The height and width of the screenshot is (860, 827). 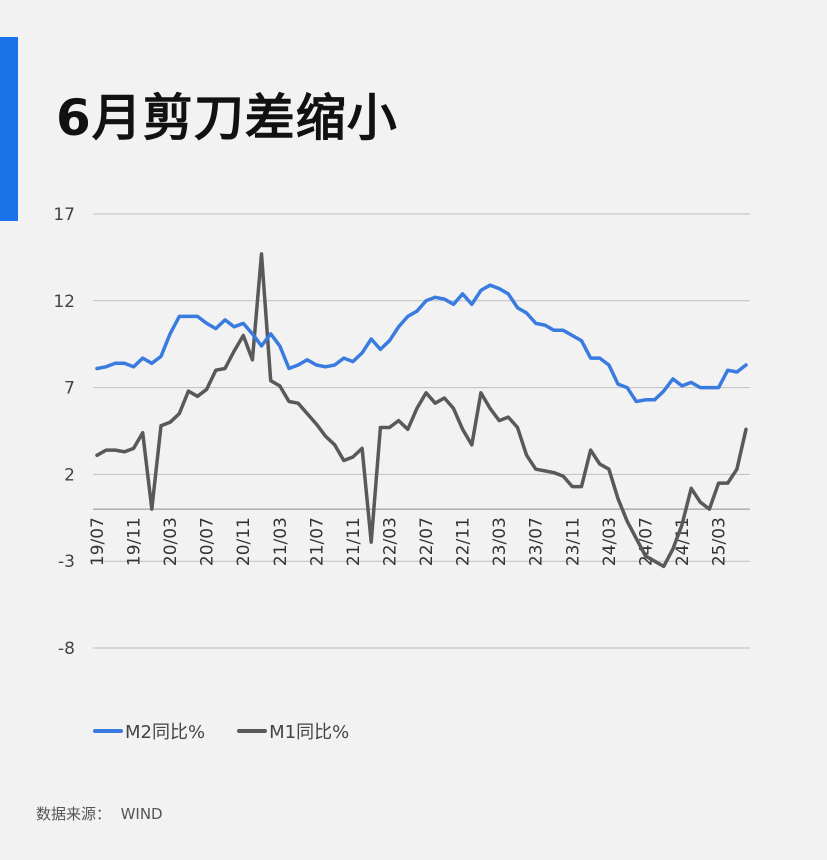 What do you see at coordinates (317, 541) in the screenshot?
I see `x-tick-label: 21/07` at bounding box center [317, 541].